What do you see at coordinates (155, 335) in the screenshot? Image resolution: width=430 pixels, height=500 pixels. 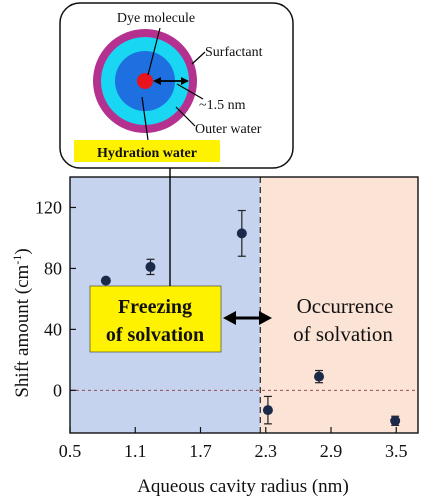 I see `freezing-annotation-line2: of solvation` at bounding box center [155, 335].